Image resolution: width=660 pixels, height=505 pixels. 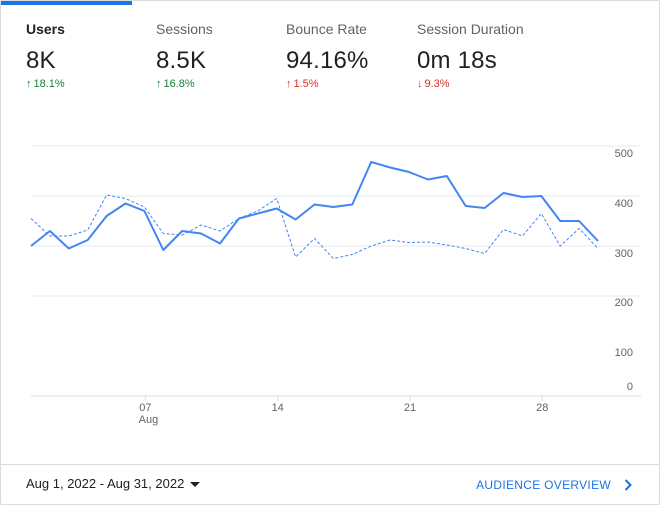 What do you see at coordinates (624, 204) in the screenshot?
I see `y-tick-label: 400` at bounding box center [624, 204].